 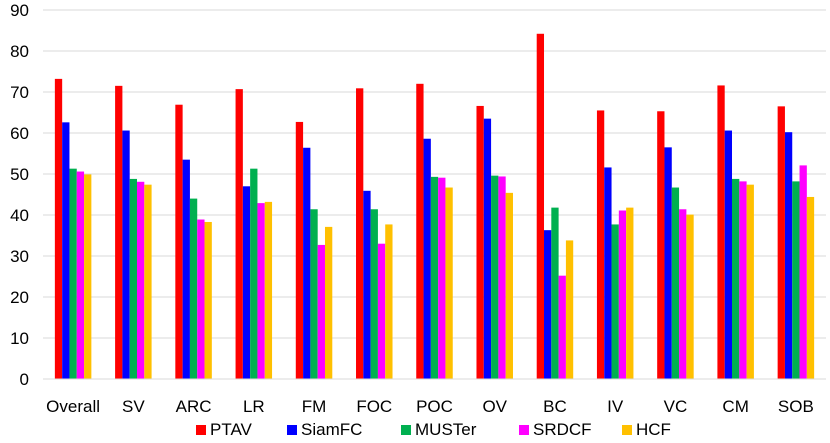 What do you see at coordinates (796, 406) in the screenshot?
I see `x-tick-label: SOB` at bounding box center [796, 406].